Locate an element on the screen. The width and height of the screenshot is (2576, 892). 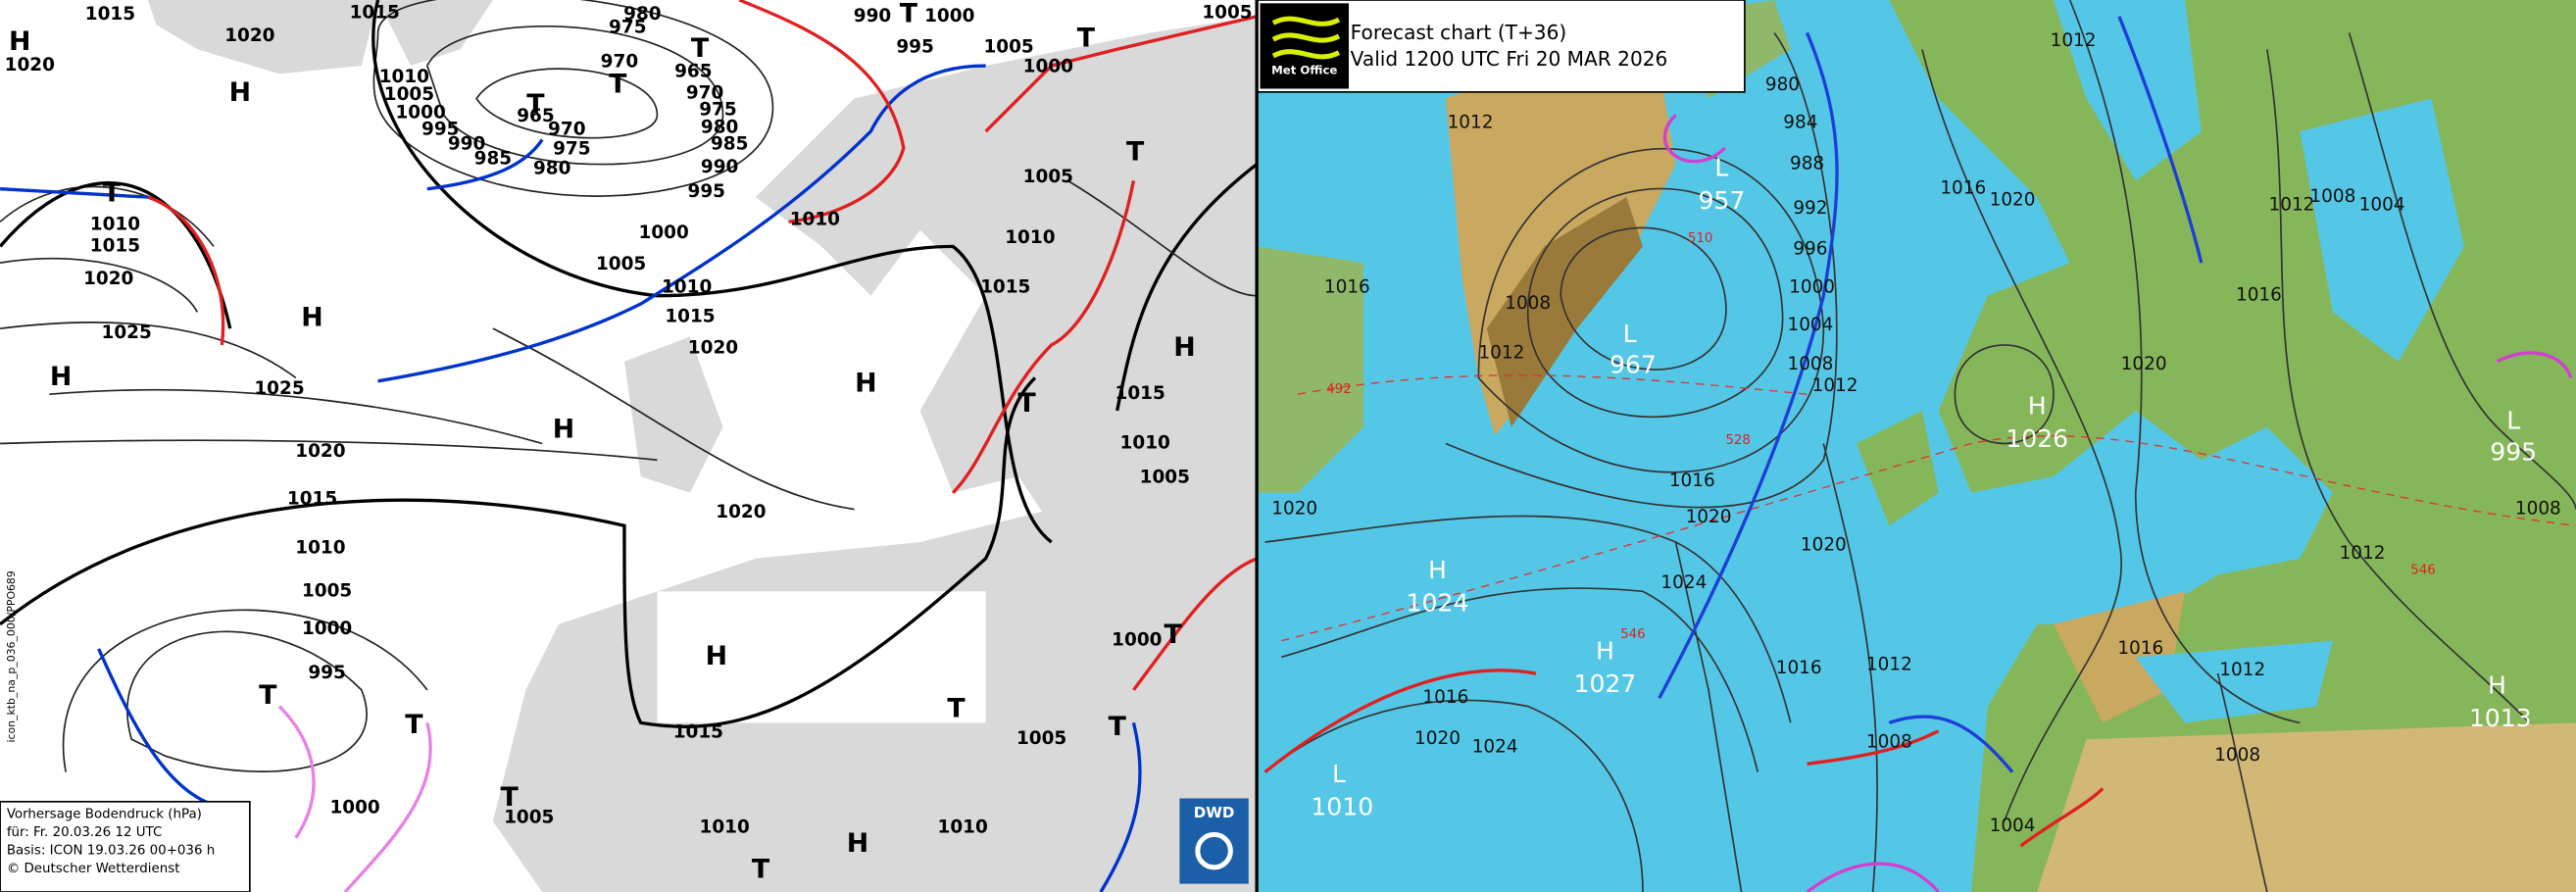
dwd-logo-text: DWD is located at coordinates (1214, 812).